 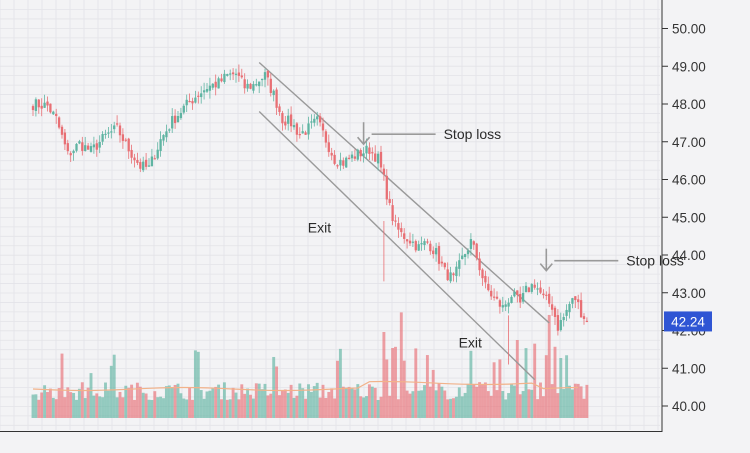 I want to click on y-tick-label: 43.00, so click(x=689, y=293).